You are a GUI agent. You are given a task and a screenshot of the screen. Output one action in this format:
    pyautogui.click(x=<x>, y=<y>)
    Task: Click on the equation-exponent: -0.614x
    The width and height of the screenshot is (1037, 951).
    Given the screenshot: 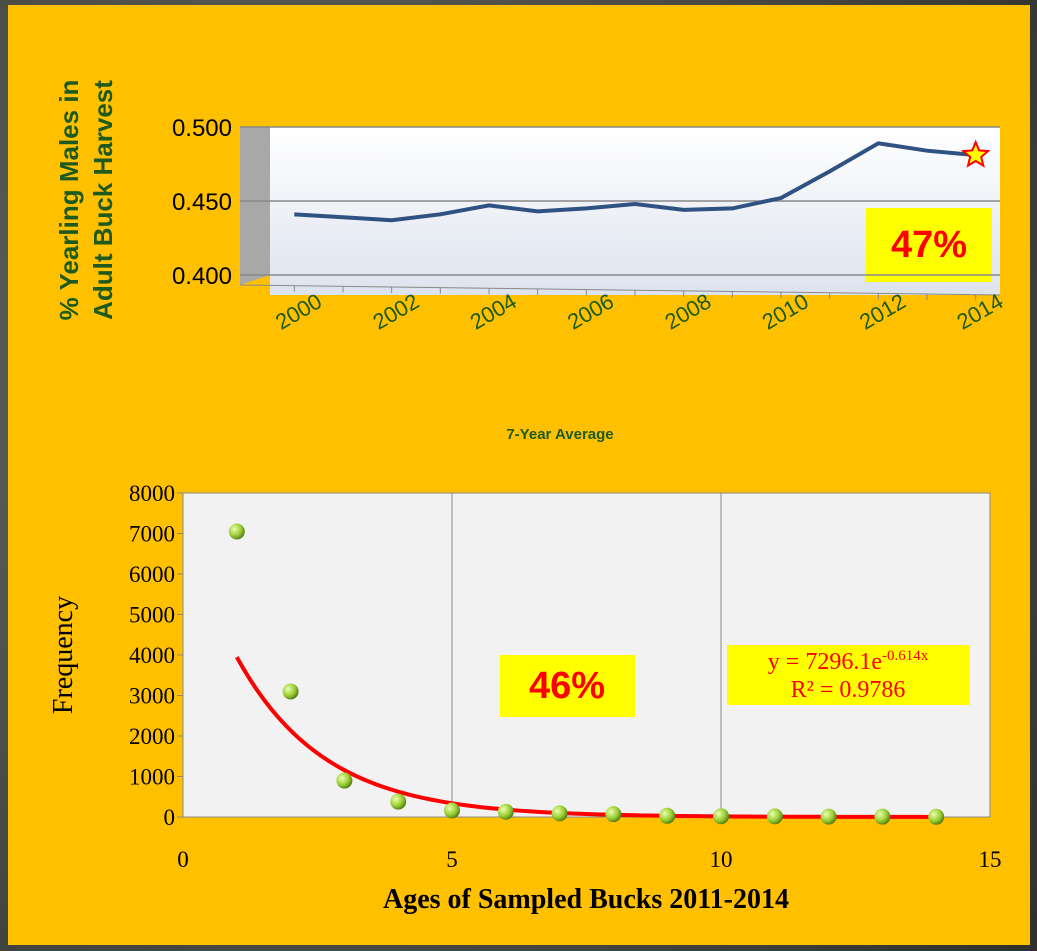 What is the action you would take?
    pyautogui.click(x=905, y=656)
    